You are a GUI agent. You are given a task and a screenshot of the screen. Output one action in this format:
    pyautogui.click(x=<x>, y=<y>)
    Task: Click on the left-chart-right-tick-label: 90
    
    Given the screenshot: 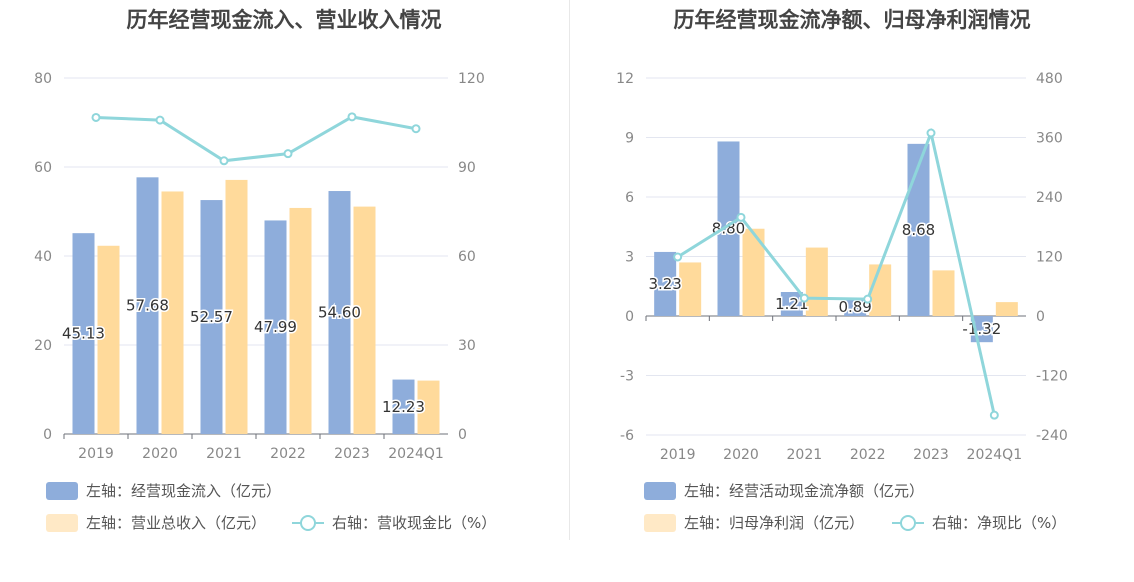 What is the action you would take?
    pyautogui.click(x=467, y=168)
    